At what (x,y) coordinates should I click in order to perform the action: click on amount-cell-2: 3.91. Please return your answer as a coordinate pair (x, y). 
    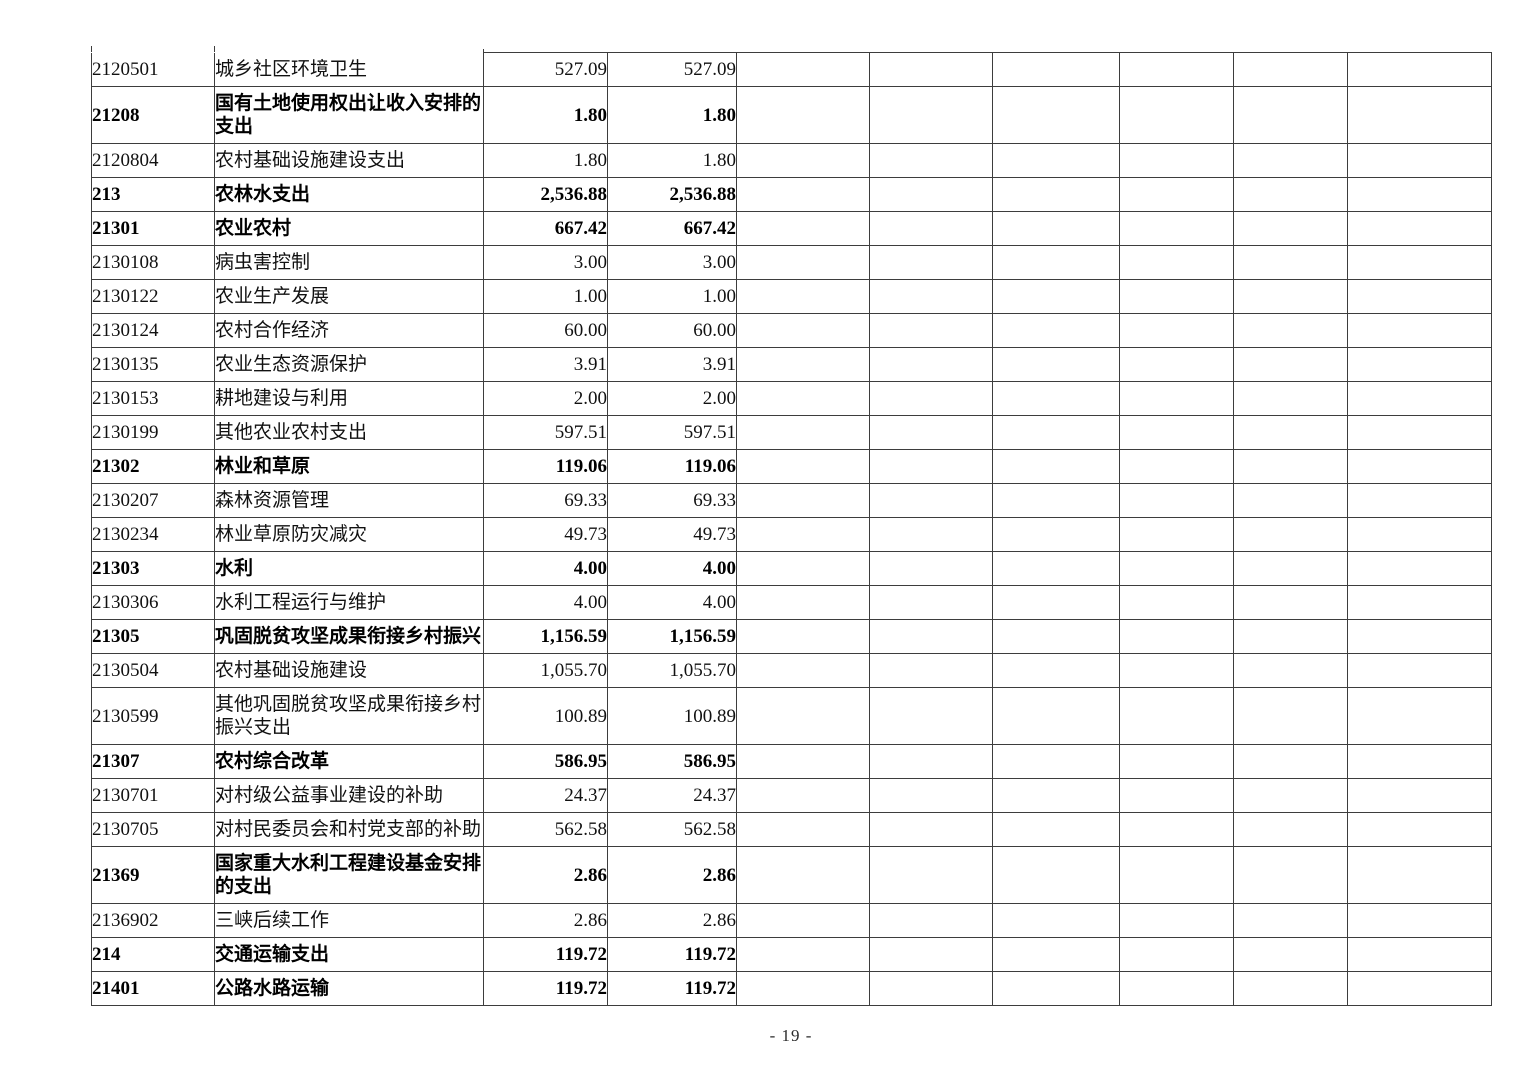
    Looking at the image, I should click on (672, 364).